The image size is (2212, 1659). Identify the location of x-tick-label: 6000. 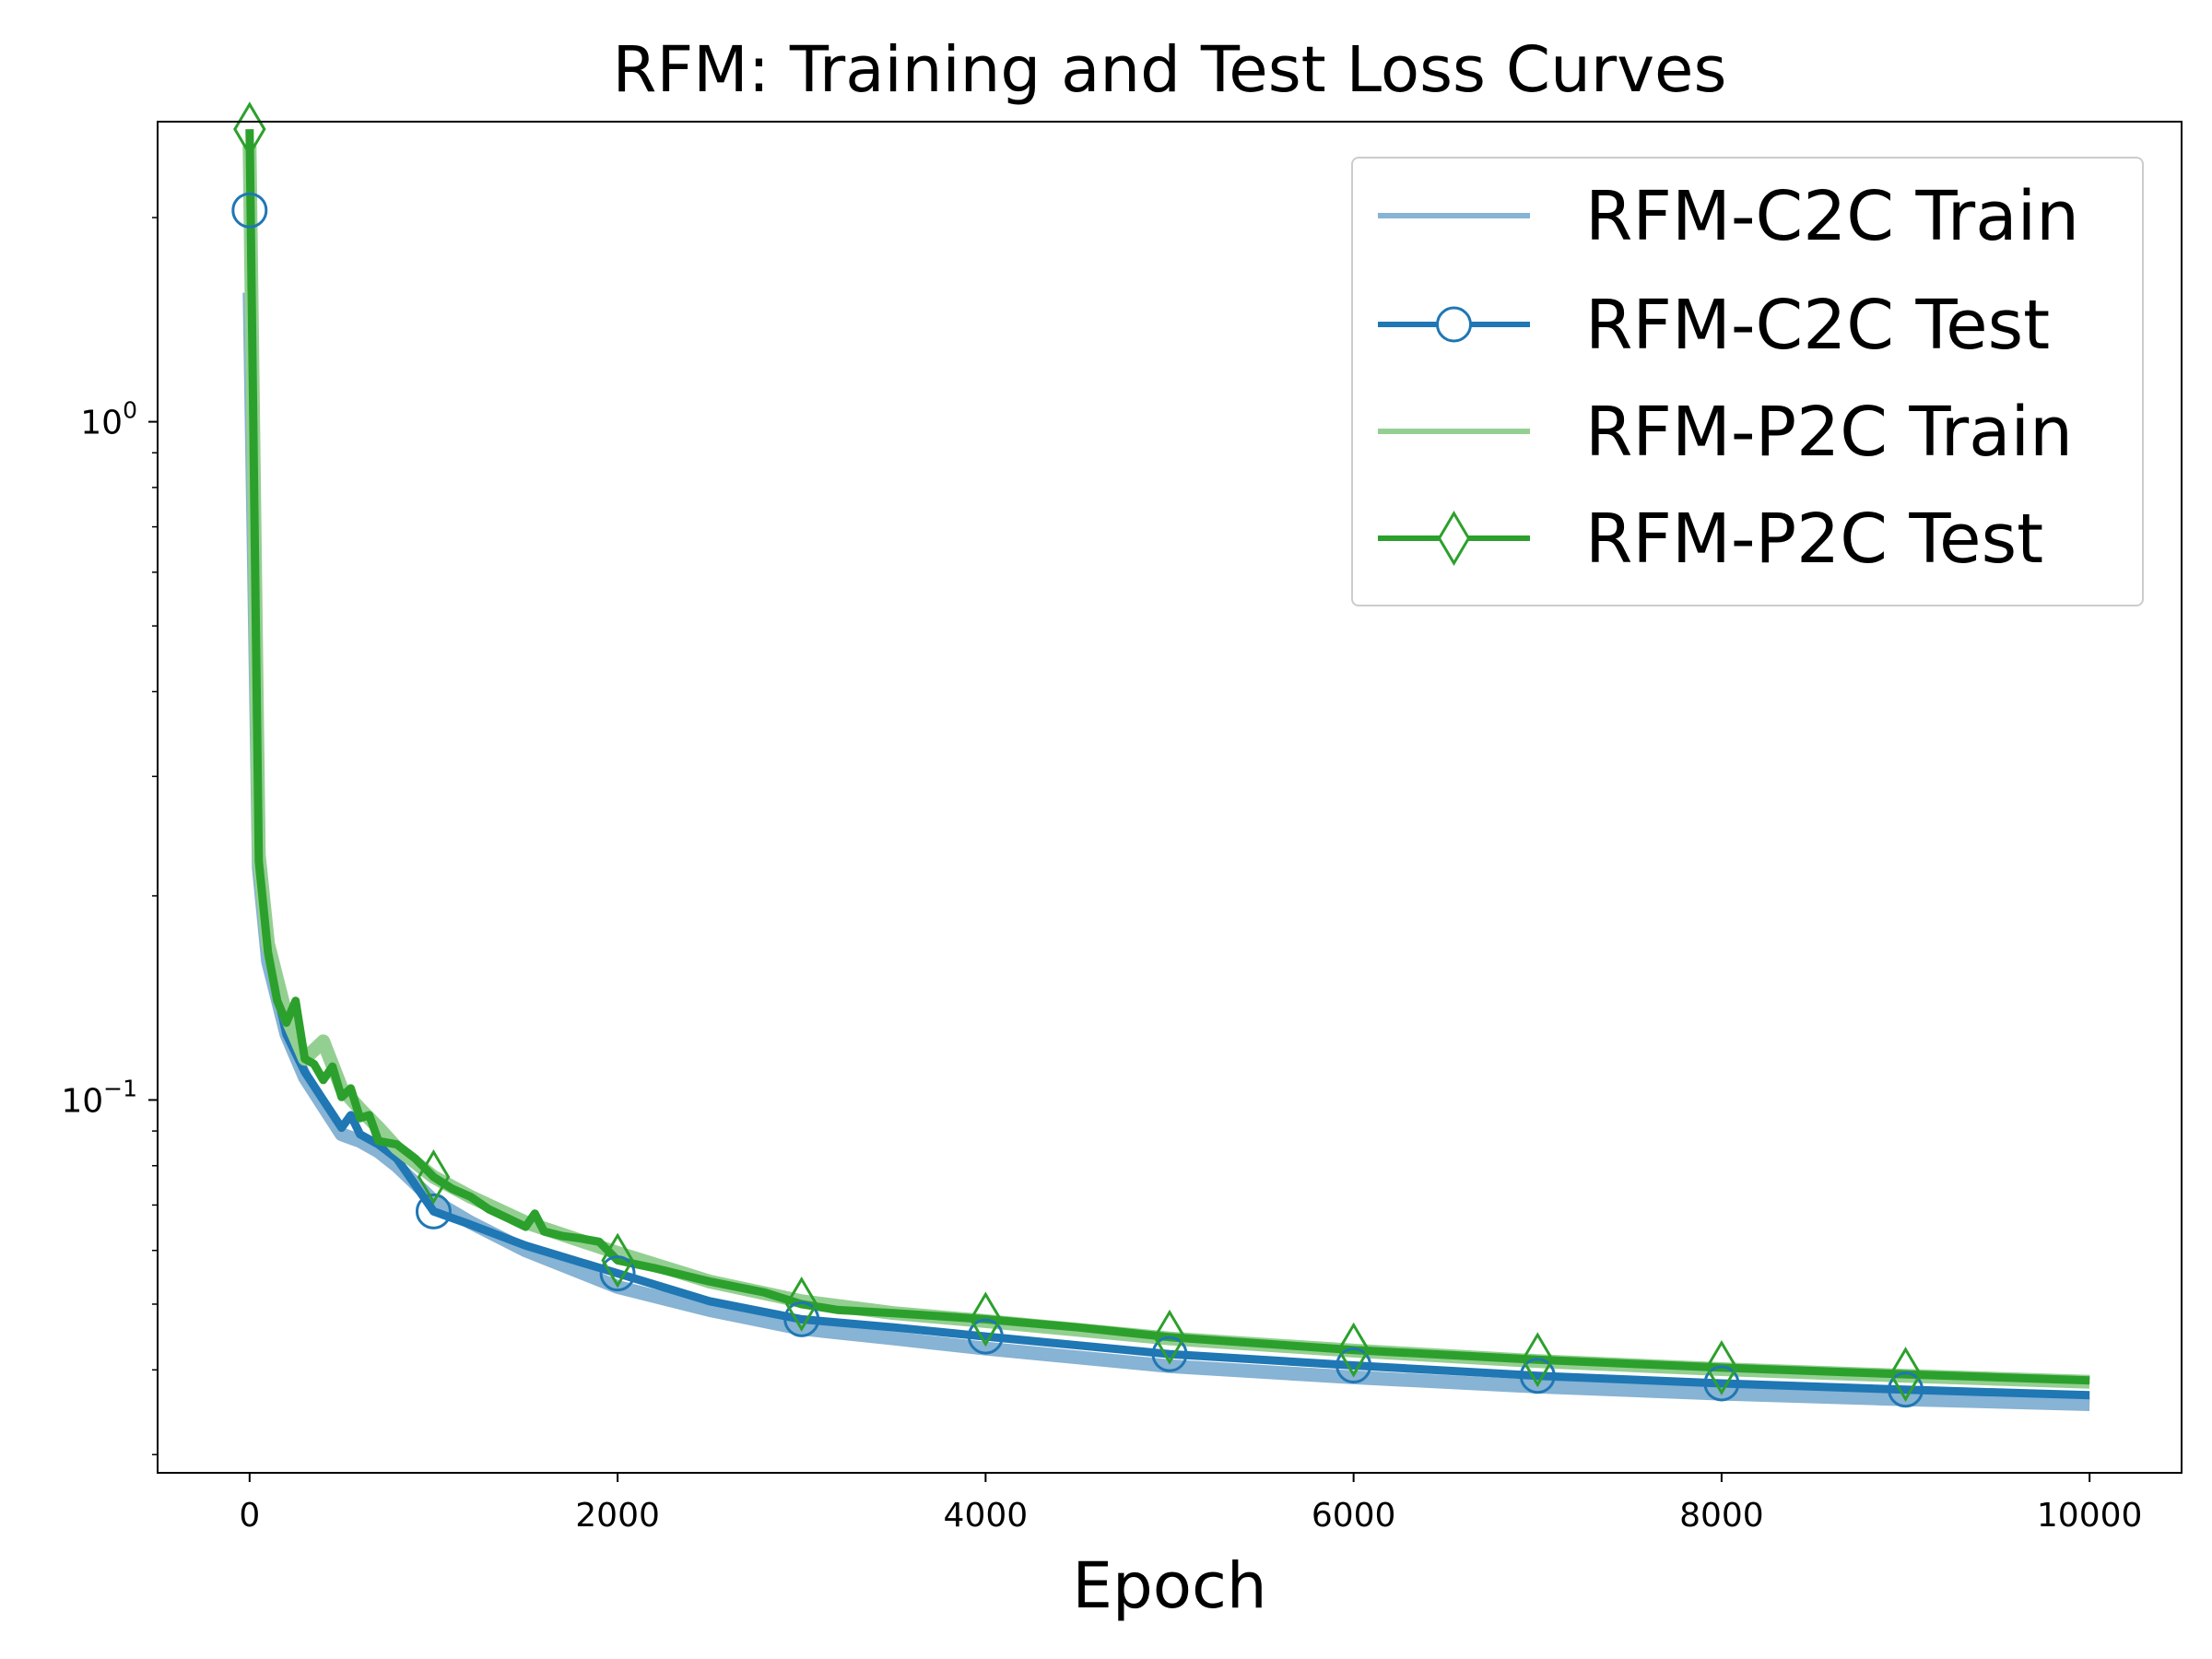
(1354, 1516).